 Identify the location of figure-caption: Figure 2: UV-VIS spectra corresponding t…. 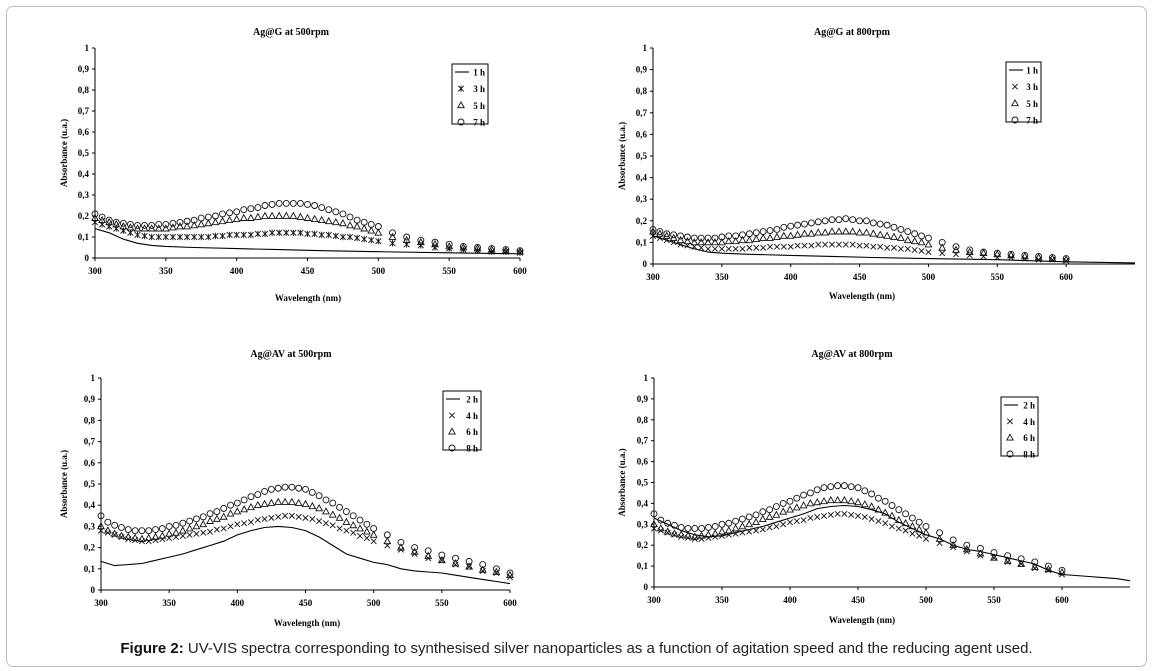
(576, 648).